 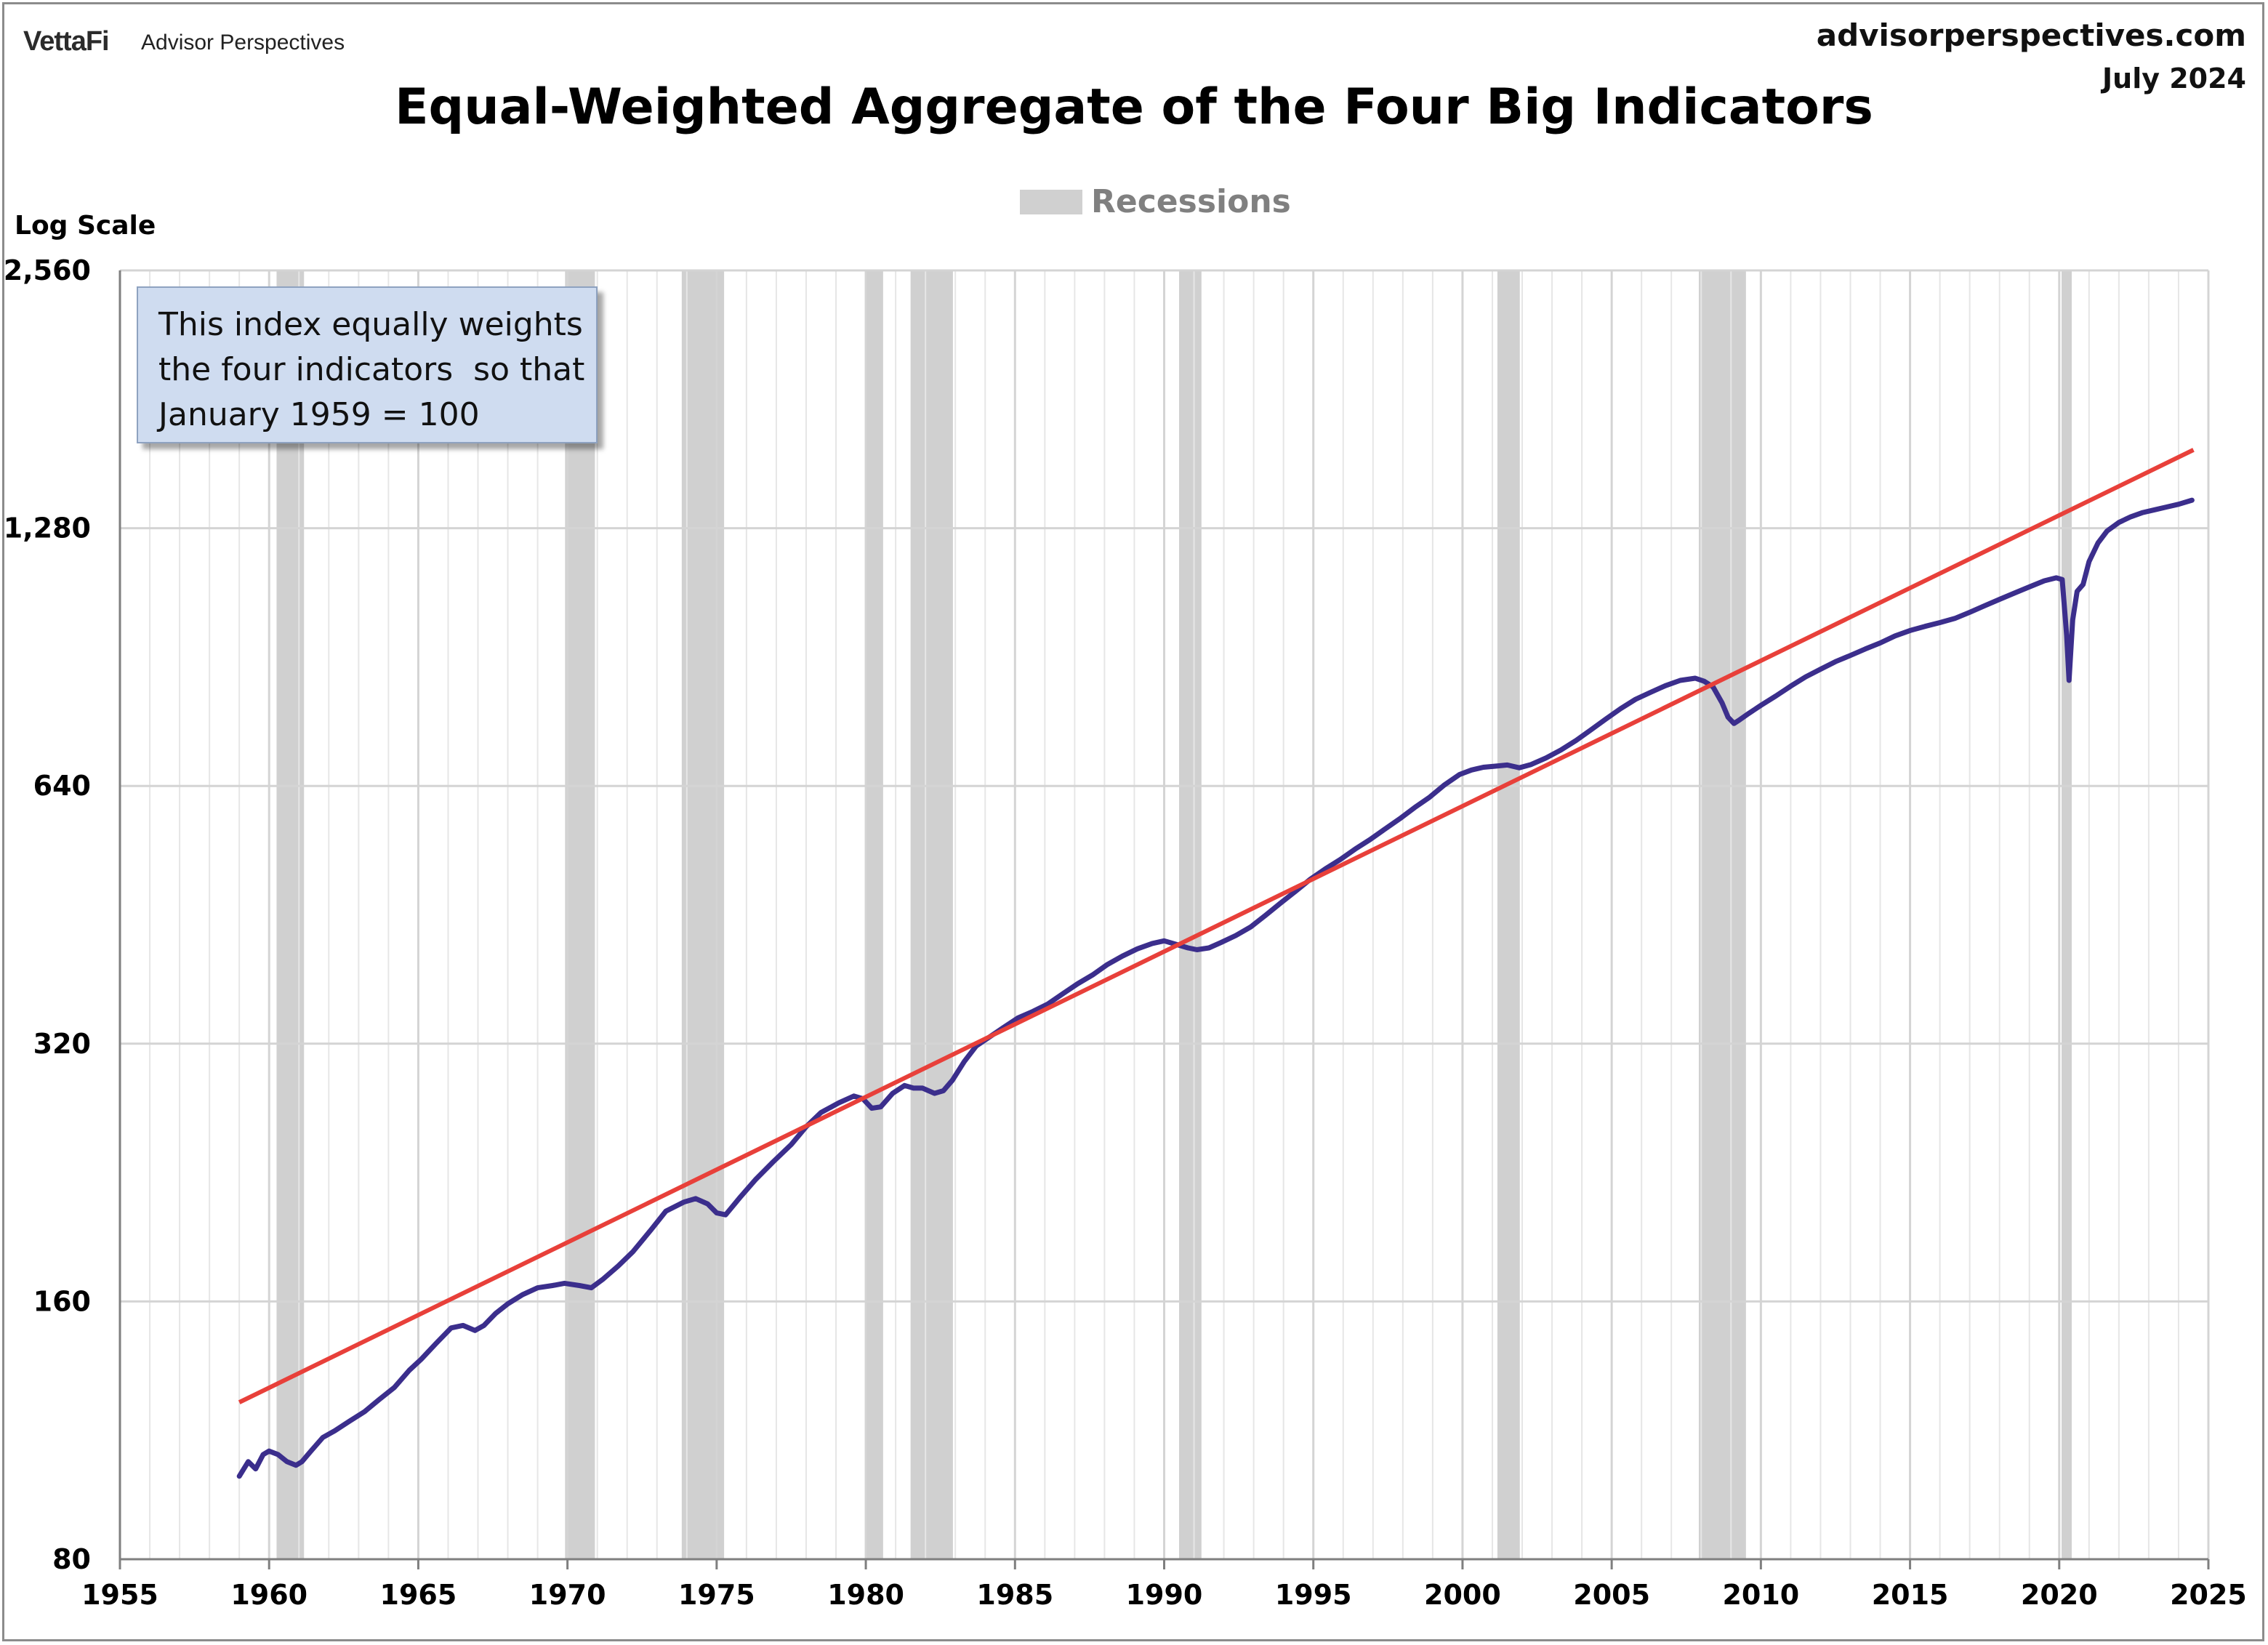 What do you see at coordinates (1760, 1595) in the screenshot?
I see `x-tick-label: 2010` at bounding box center [1760, 1595].